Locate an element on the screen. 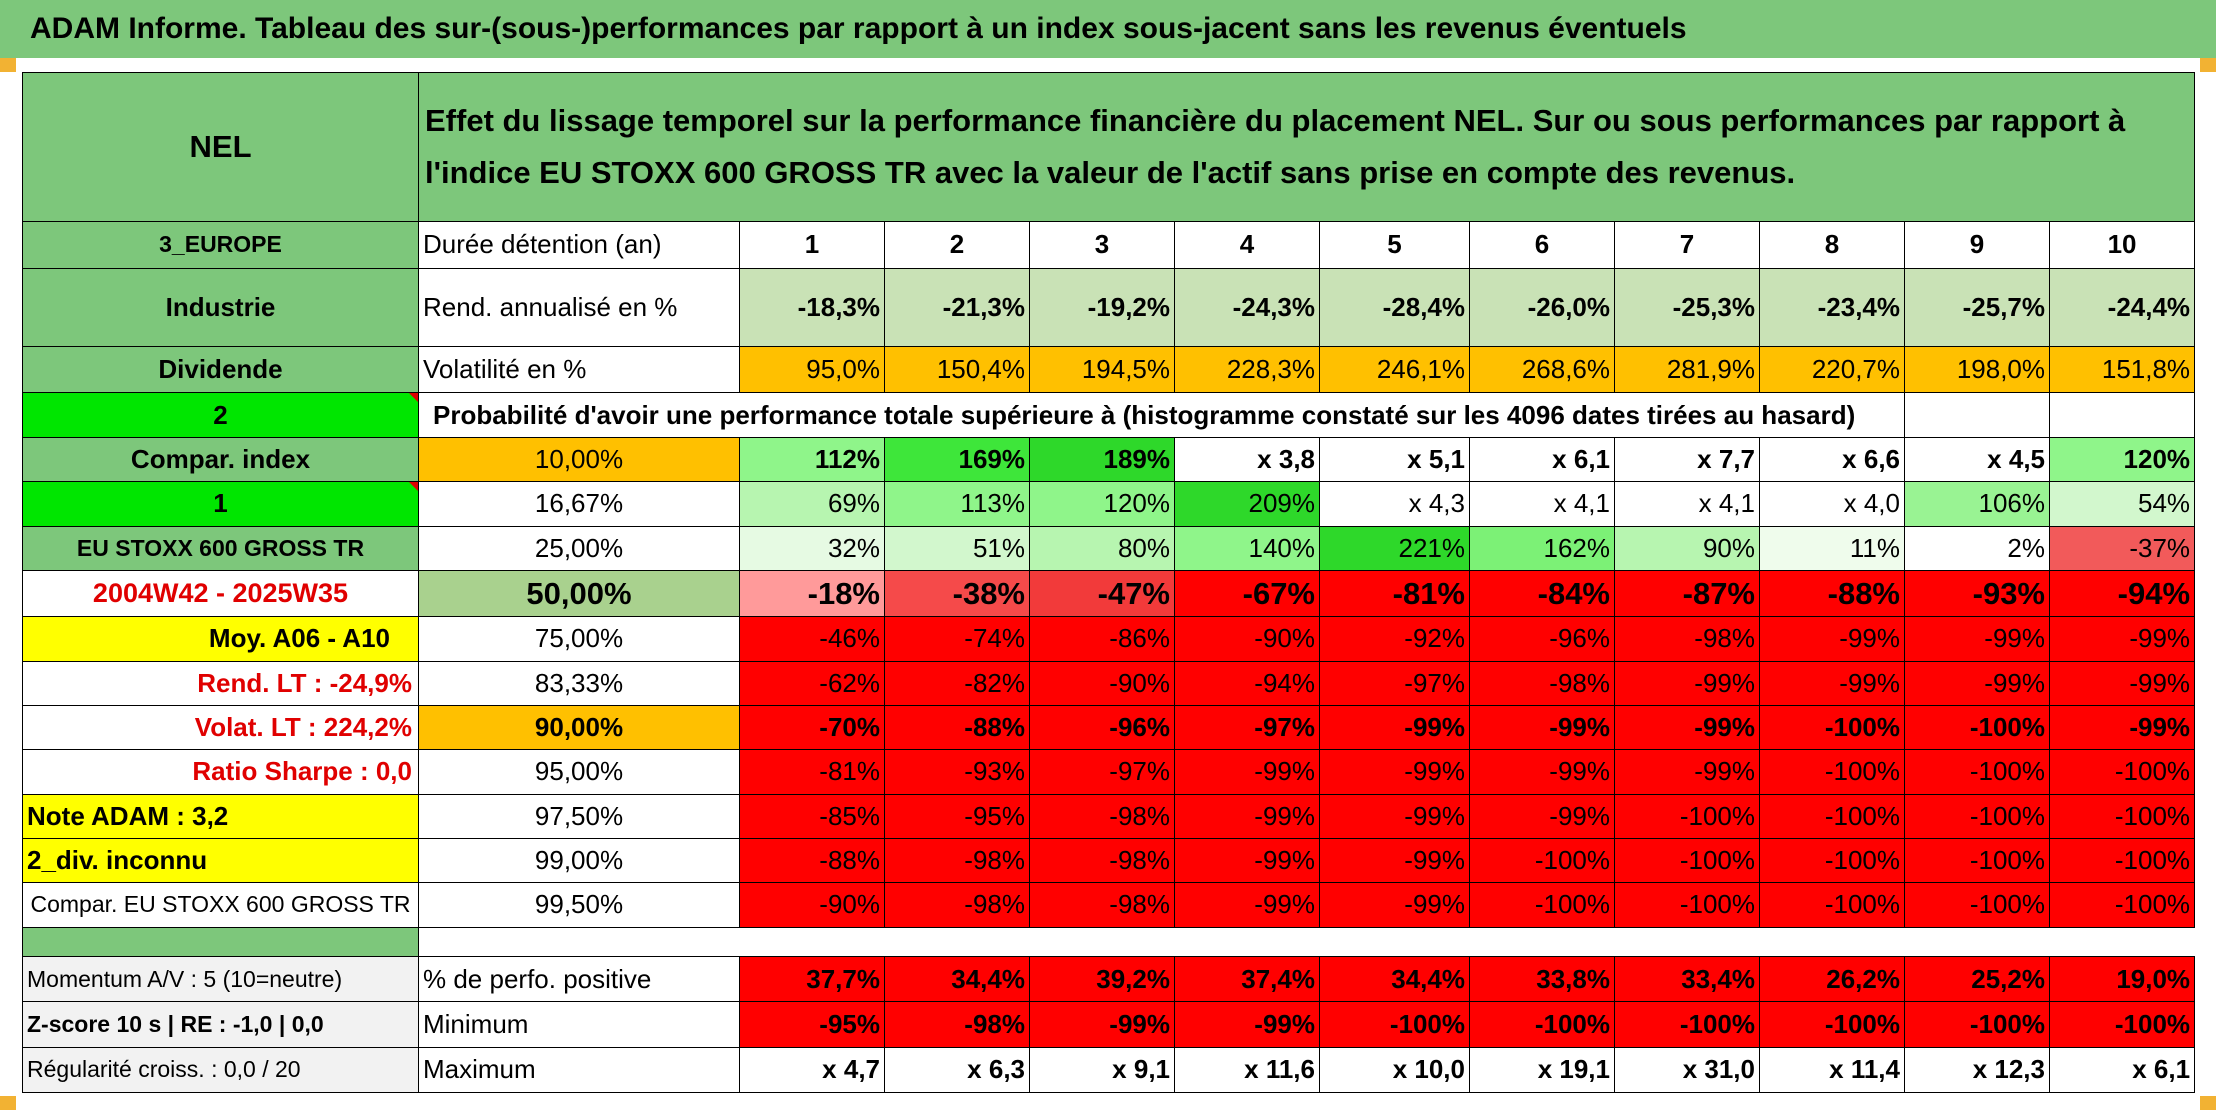 The image size is (2216, 1110). volat-value: 150,4% is located at coordinates (957, 370).